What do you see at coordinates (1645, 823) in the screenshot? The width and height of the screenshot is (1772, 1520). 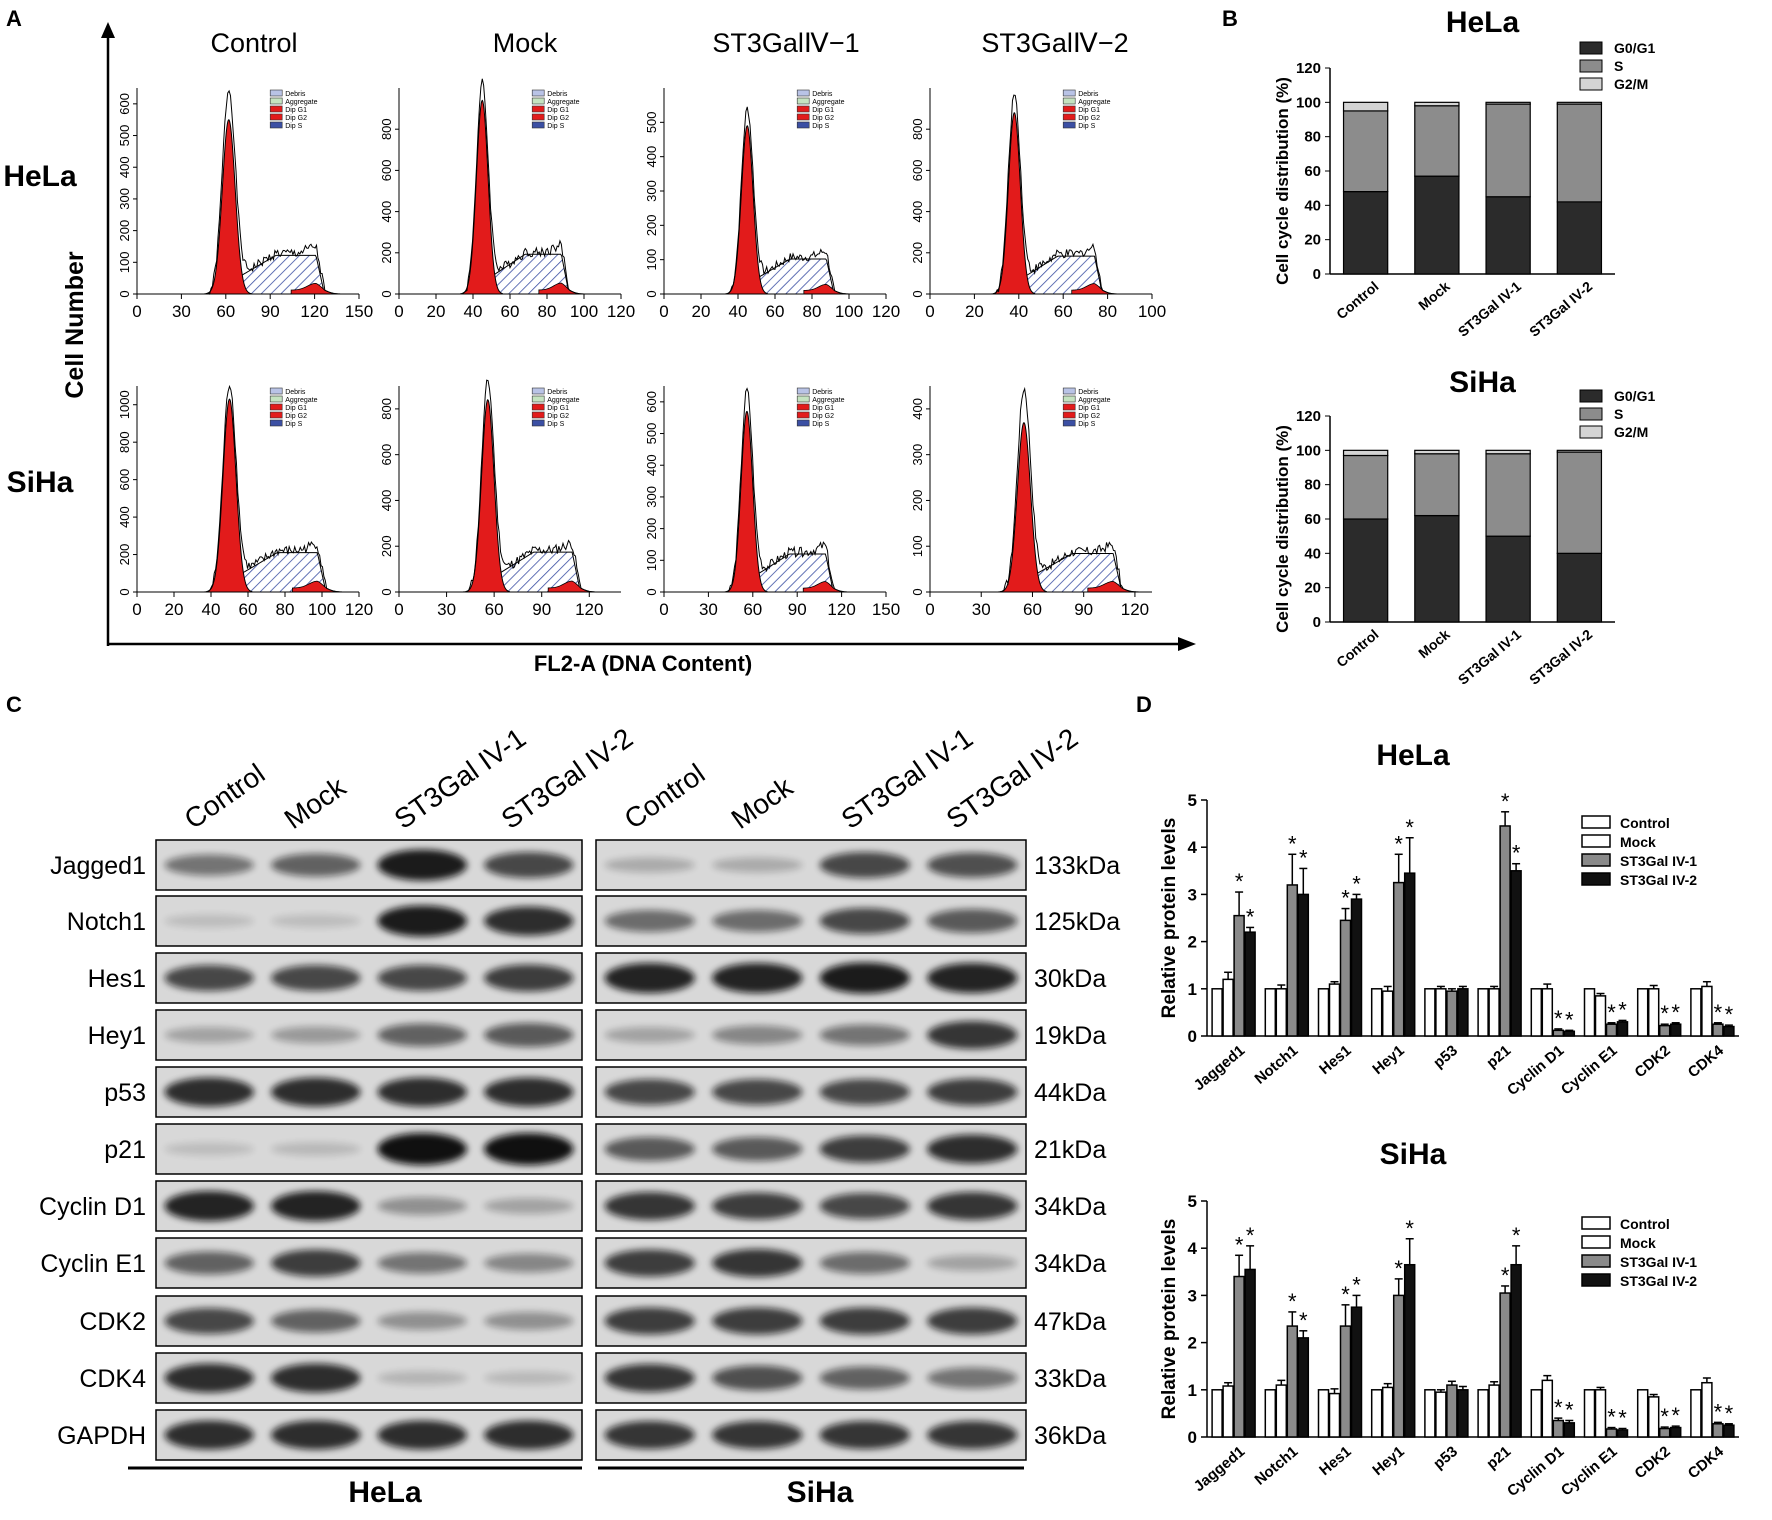 I see `legend-label: Control` at bounding box center [1645, 823].